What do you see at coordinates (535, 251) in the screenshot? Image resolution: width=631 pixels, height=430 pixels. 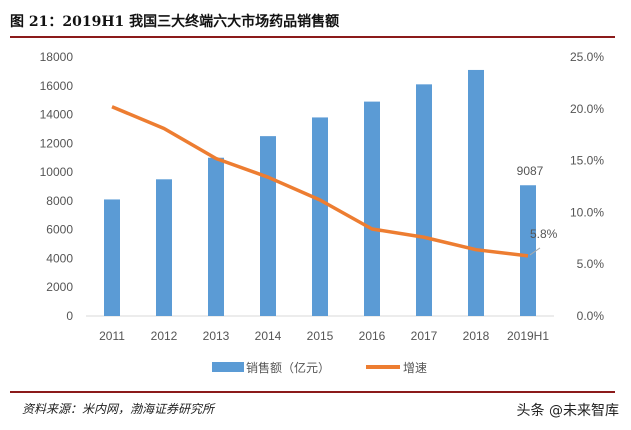 I see `label-leader` at bounding box center [535, 251].